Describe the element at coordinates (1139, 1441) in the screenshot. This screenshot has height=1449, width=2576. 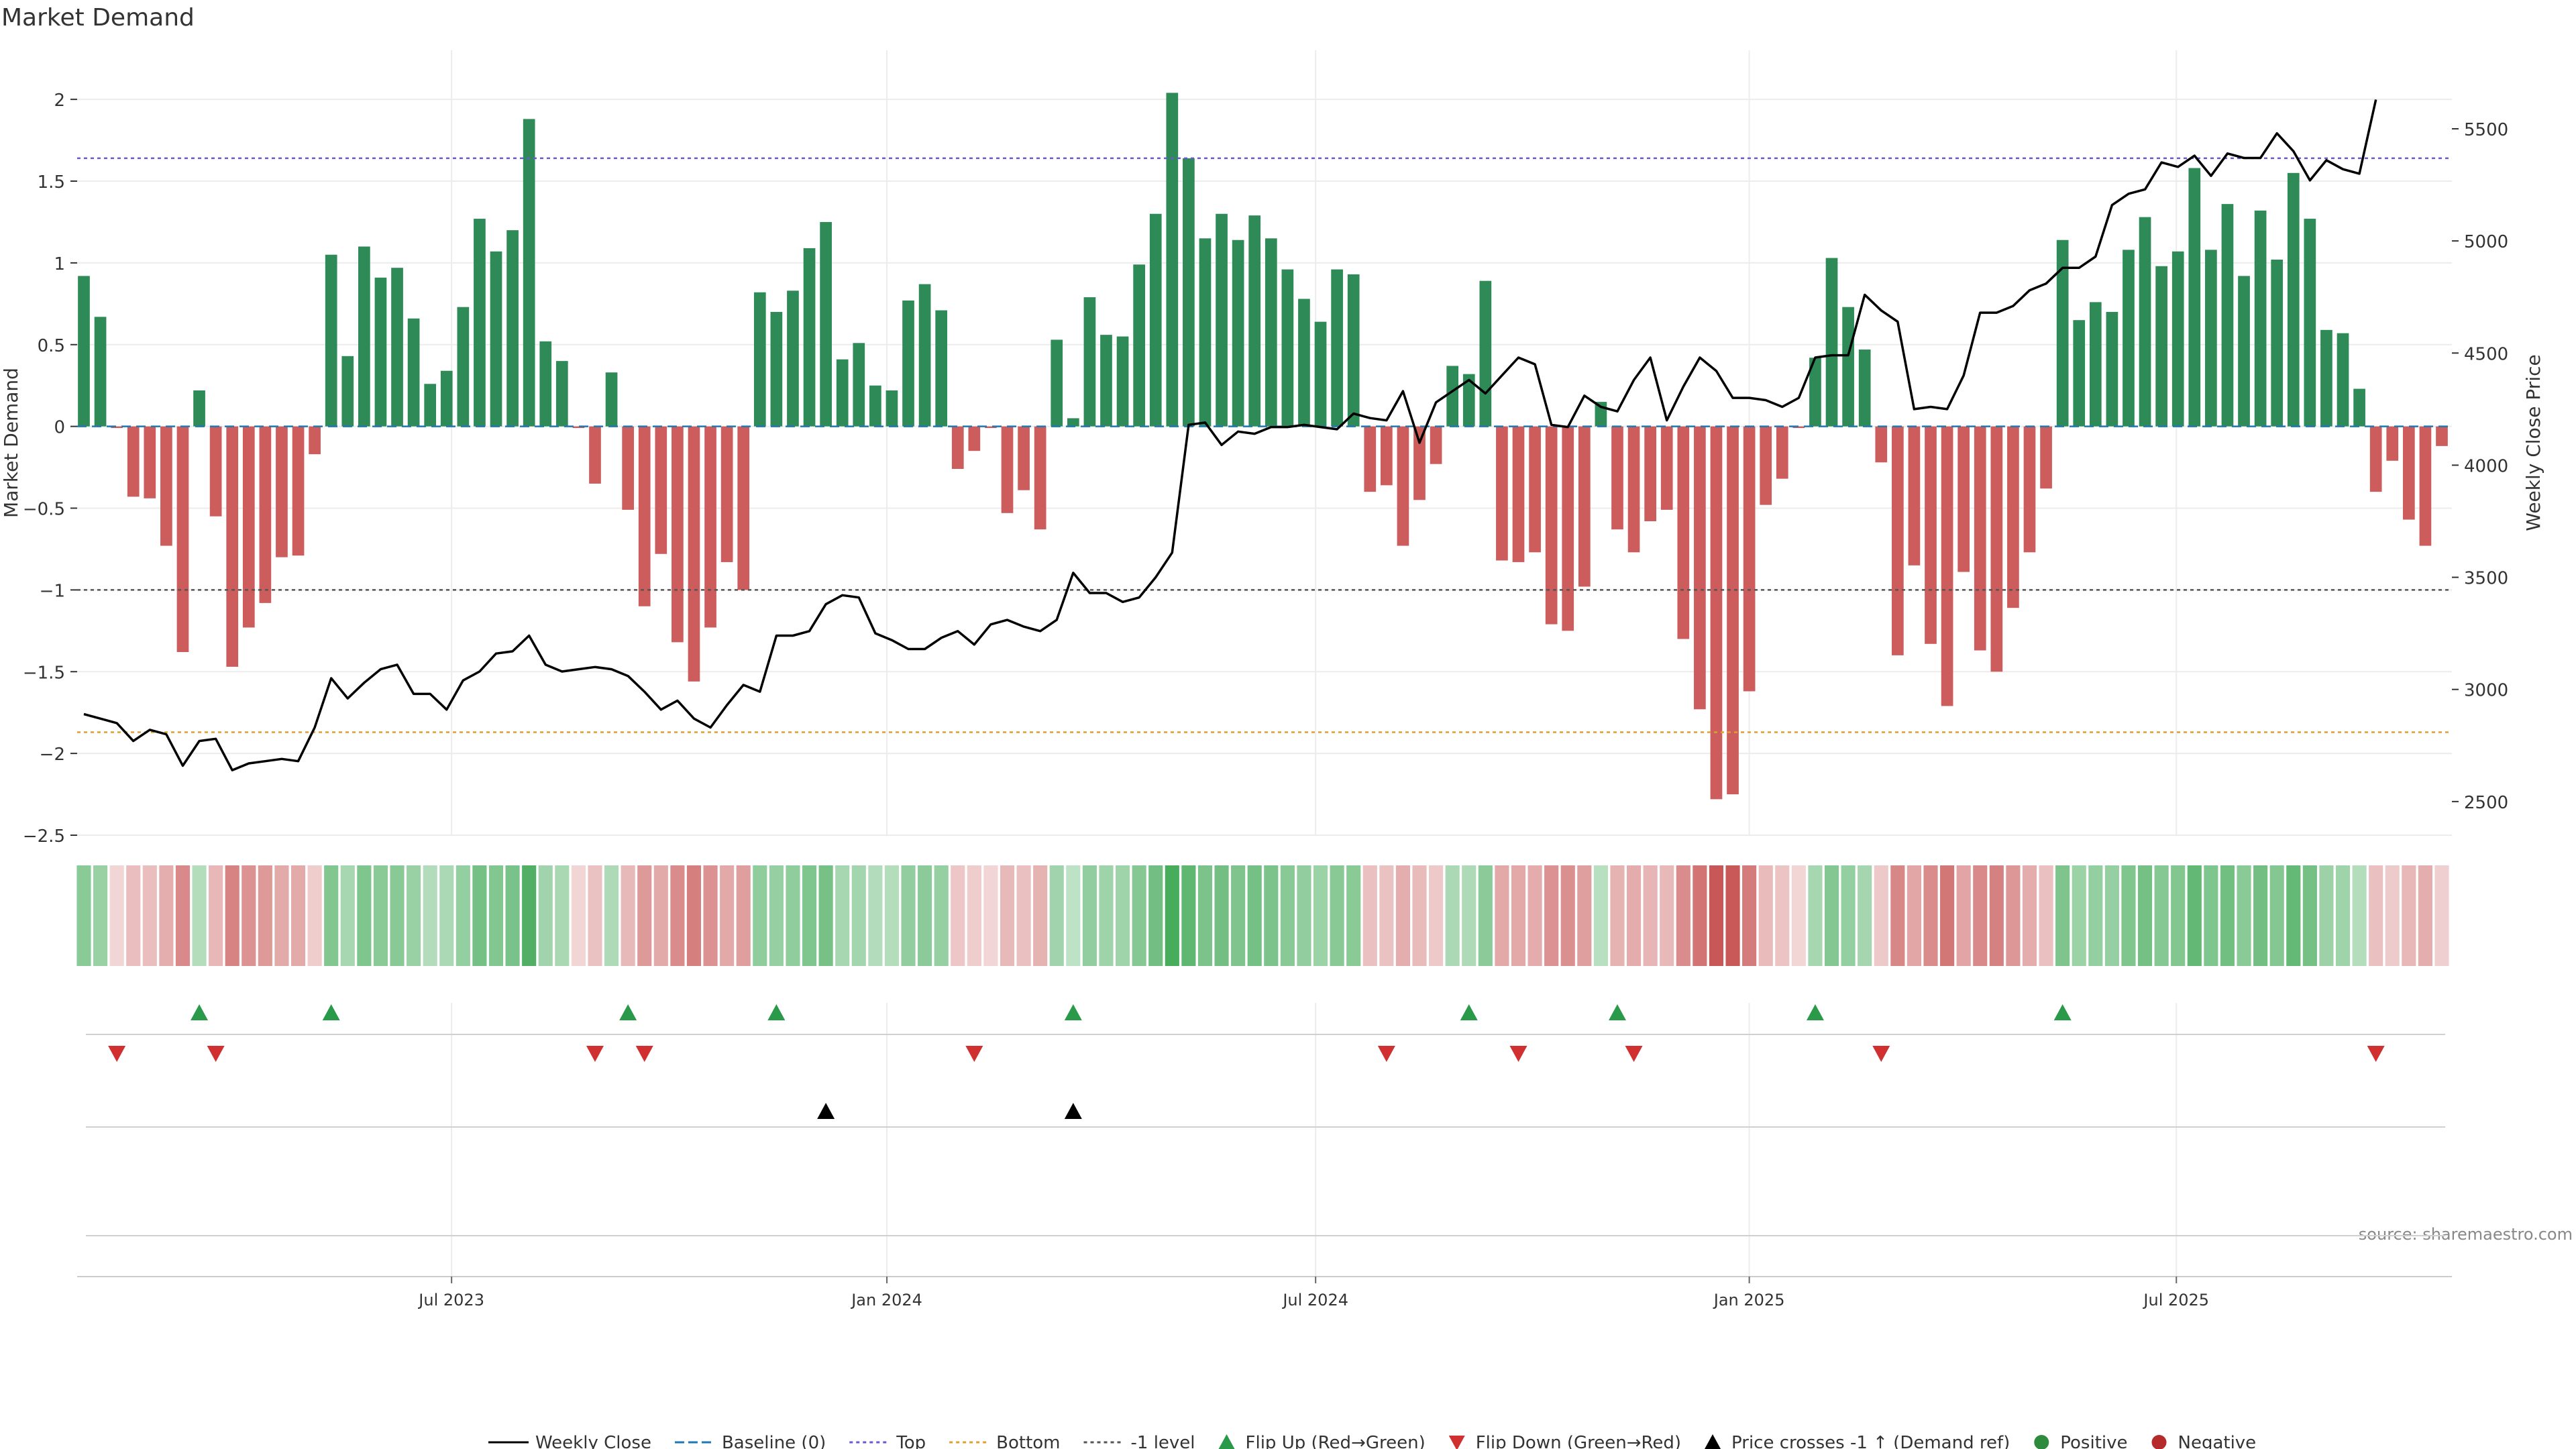
I see `legend-item-minus_one: -1 level` at that location.